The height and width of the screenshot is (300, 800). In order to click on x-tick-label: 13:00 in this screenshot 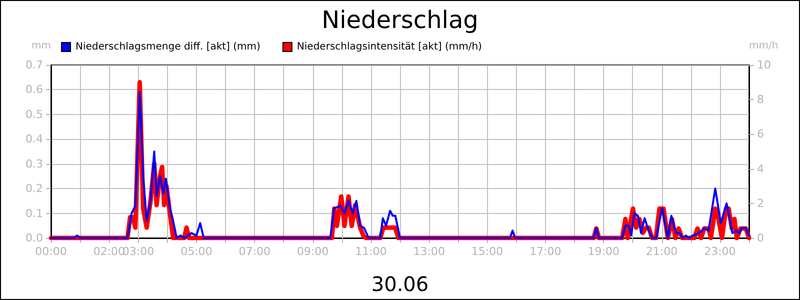, I will do `click(429, 251)`.